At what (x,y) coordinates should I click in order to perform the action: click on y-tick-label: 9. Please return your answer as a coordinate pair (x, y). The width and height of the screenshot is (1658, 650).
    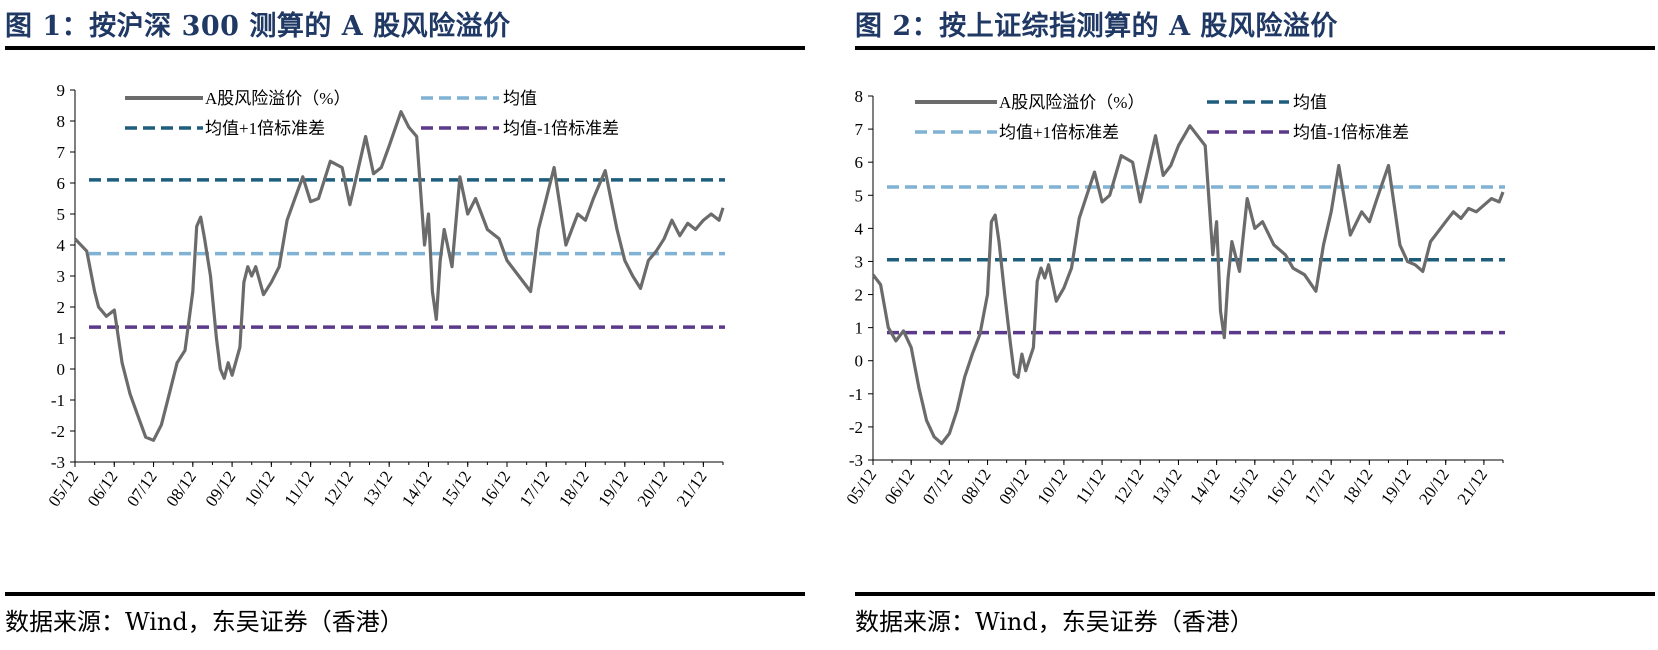
    Looking at the image, I should click on (61, 90).